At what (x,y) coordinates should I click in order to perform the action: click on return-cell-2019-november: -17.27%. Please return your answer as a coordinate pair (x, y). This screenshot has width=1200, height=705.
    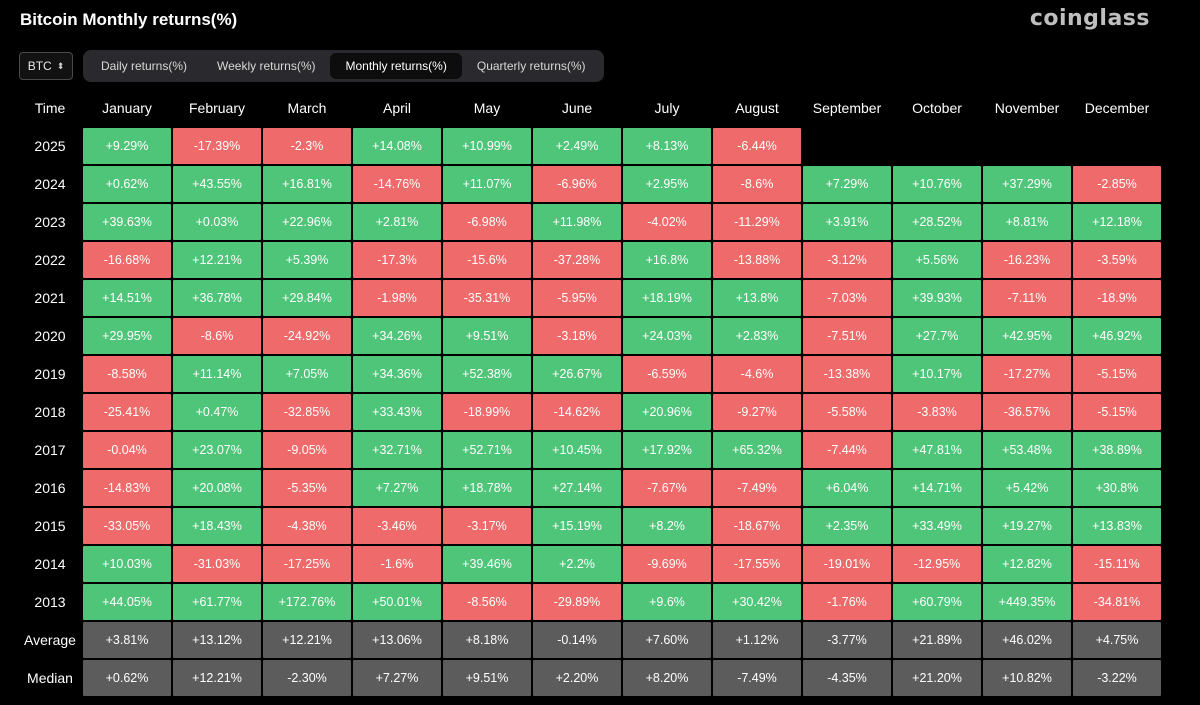
    Looking at the image, I should click on (1027, 374).